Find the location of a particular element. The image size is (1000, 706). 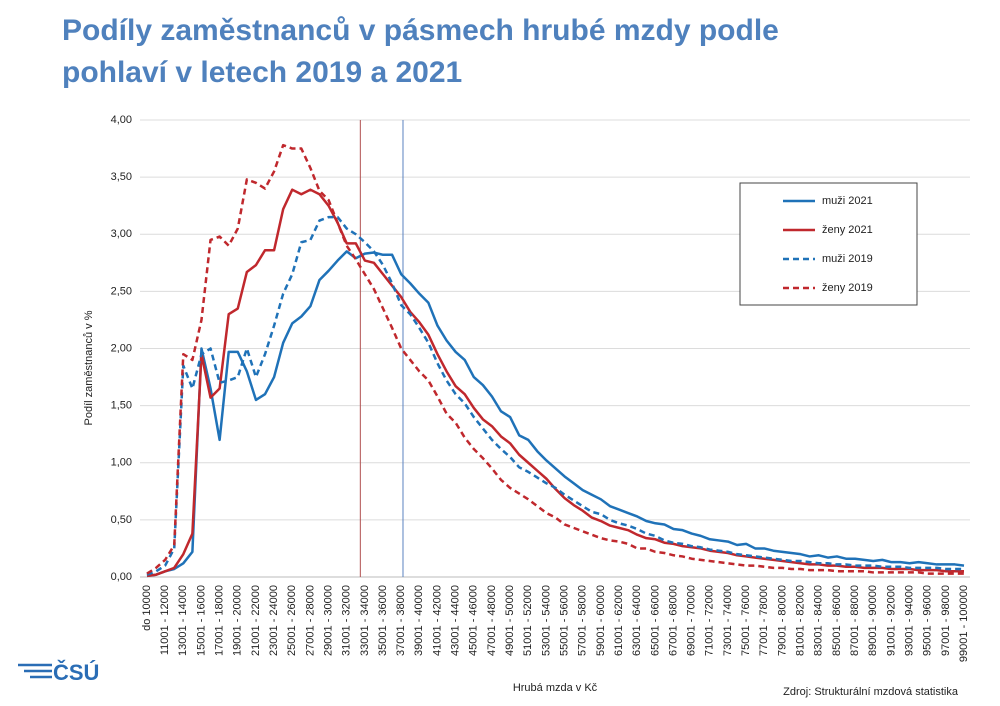

y-tick-label: 2,50 is located at coordinates (121, 291).